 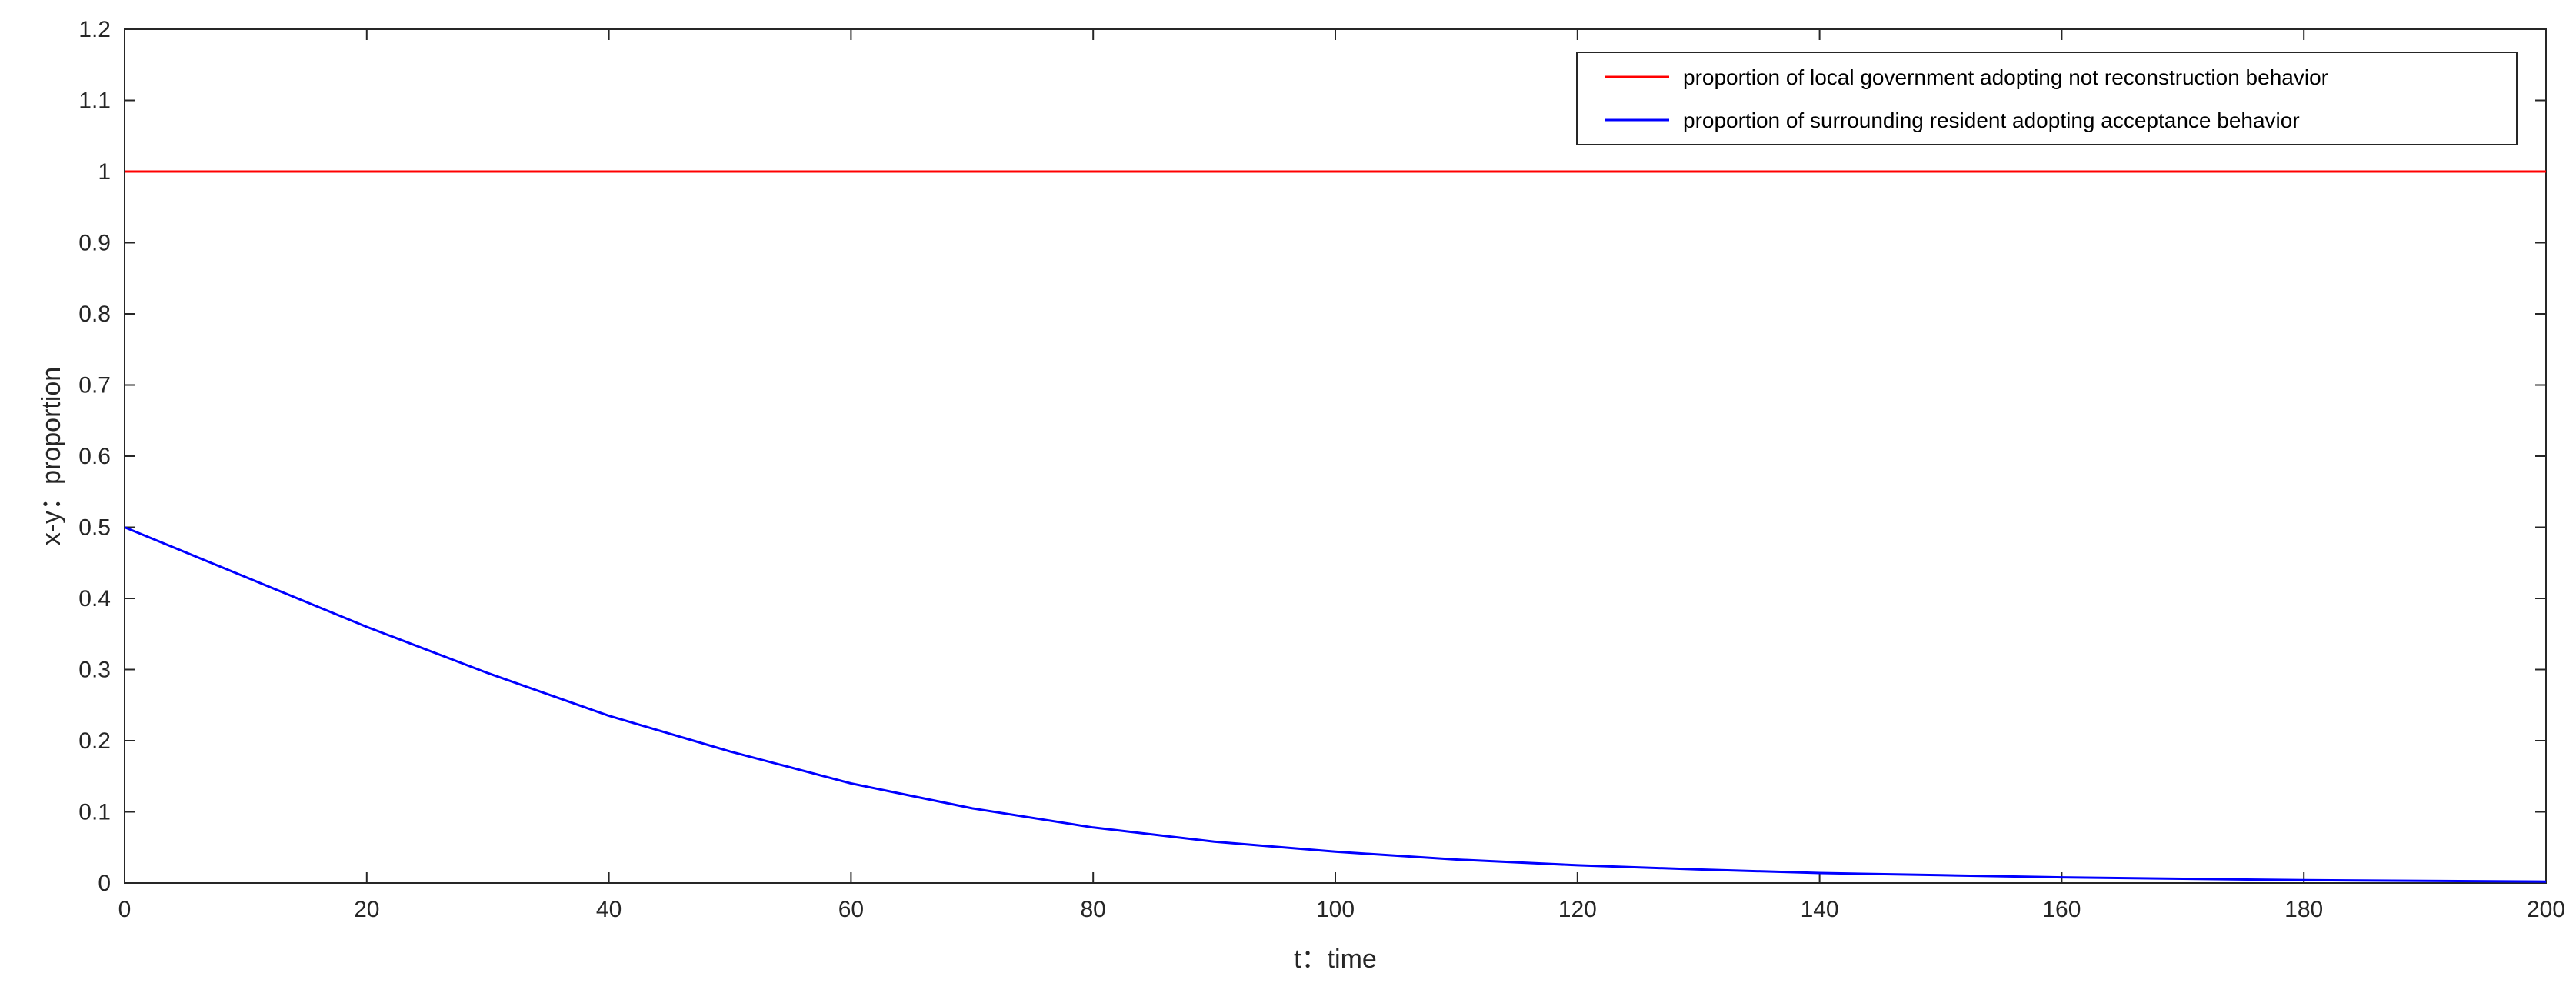 I want to click on y-tick-label: 0.4, so click(x=94, y=599).